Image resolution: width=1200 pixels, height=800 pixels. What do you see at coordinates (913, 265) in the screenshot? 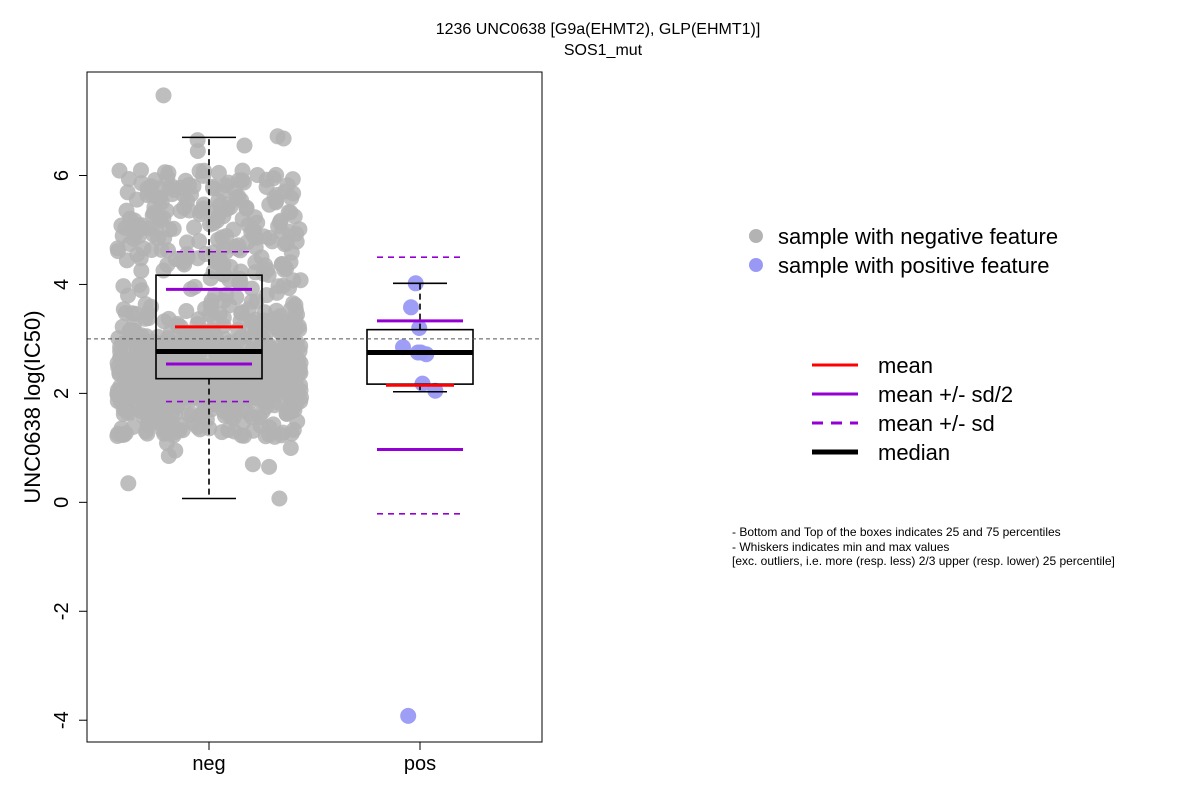
I see `legend-point-label: sample with positive feature` at bounding box center [913, 265].